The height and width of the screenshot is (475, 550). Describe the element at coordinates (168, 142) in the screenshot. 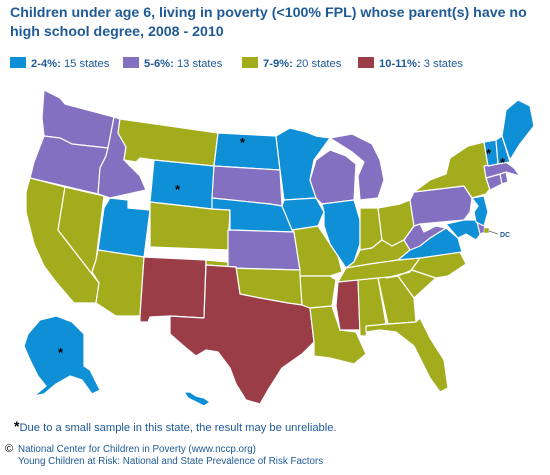

I see `state-mt` at that location.